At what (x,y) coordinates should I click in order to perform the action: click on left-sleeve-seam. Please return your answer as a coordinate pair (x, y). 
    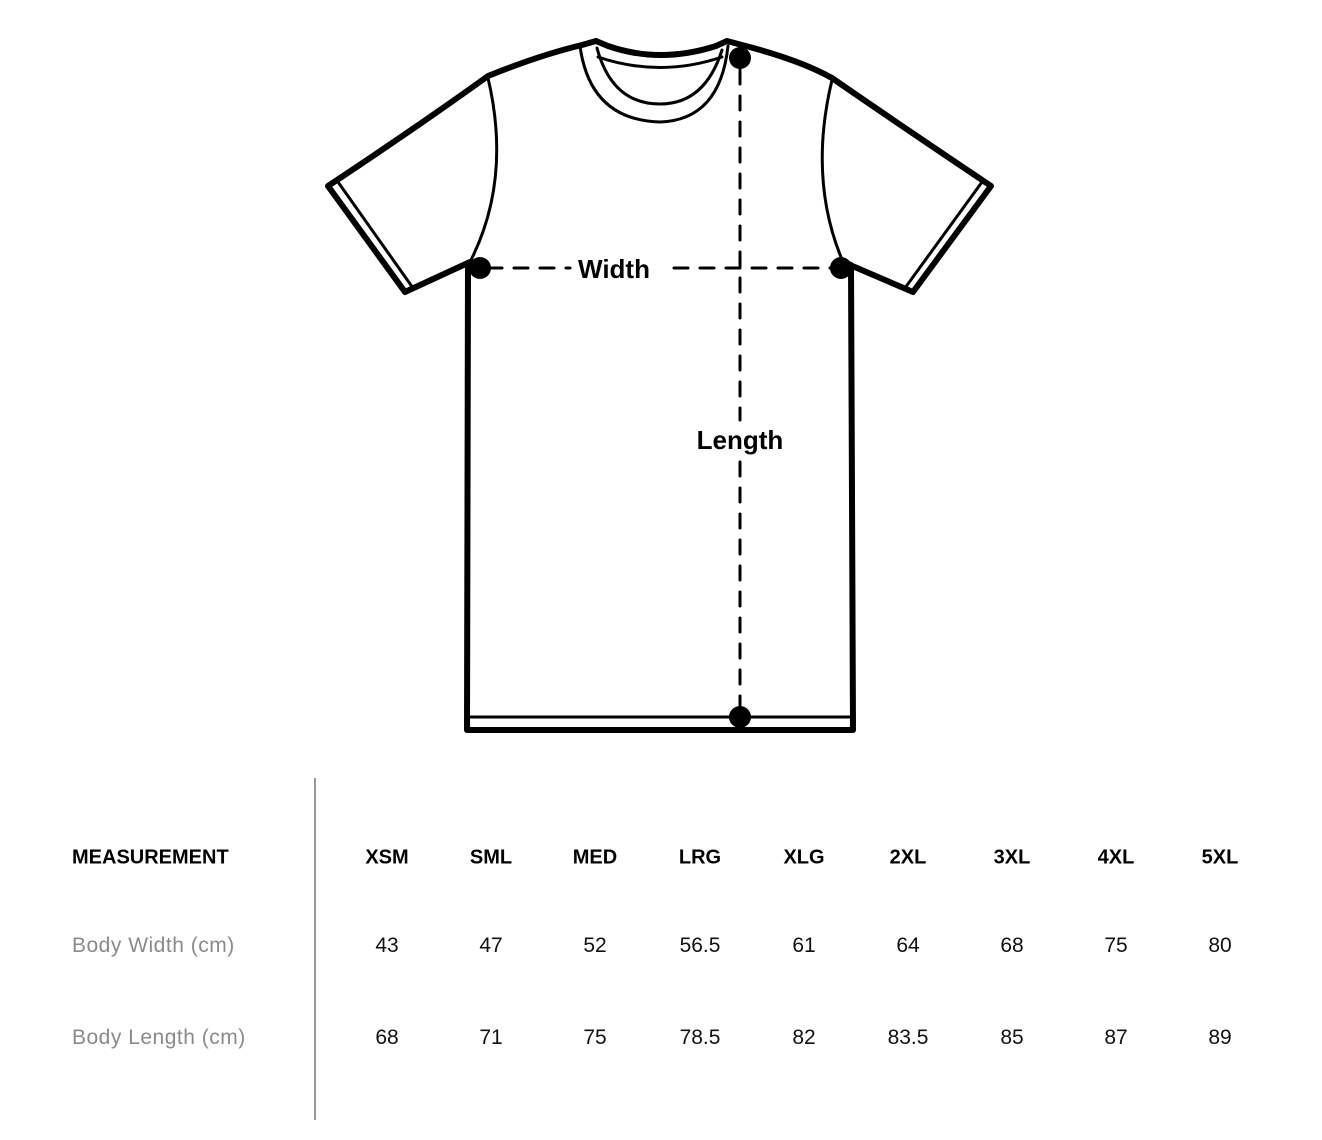
    Looking at the image, I should click on (483, 170).